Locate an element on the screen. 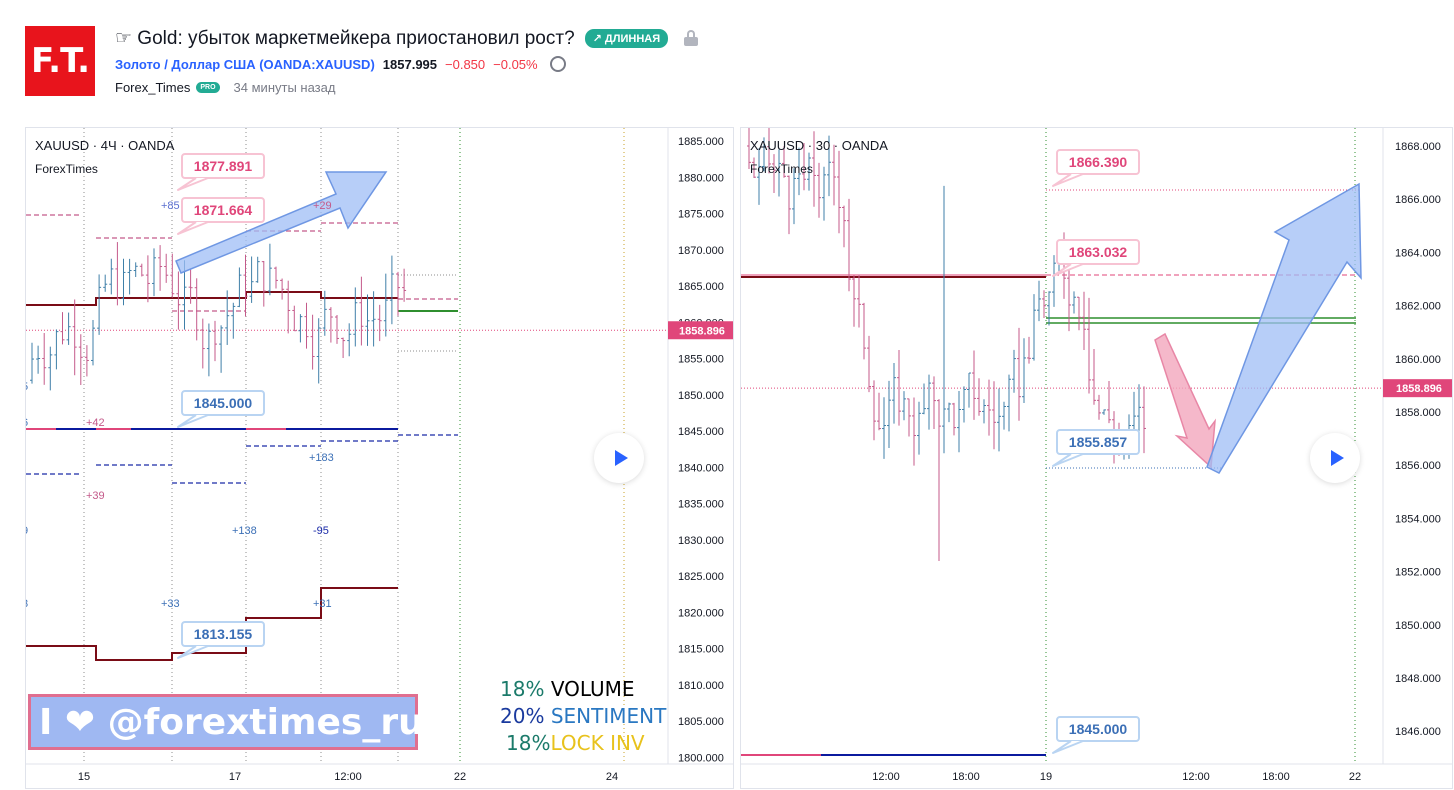 This screenshot has height=790, width=1454. level-delta-label: +33 is located at coordinates (170, 604).